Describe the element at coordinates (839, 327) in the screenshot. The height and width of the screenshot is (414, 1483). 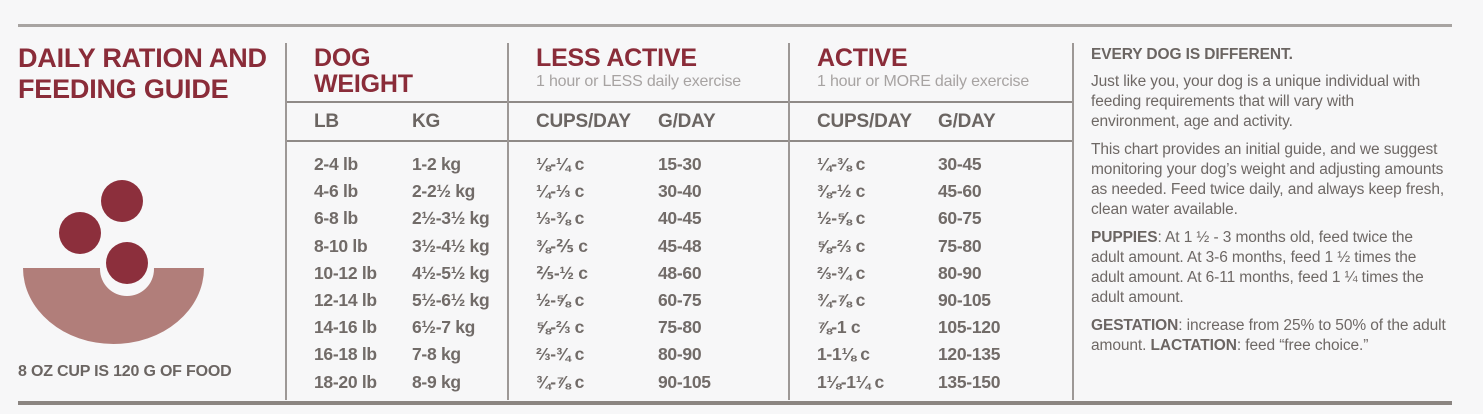
I see `cell-a-cups: ⅞-1 c` at that location.